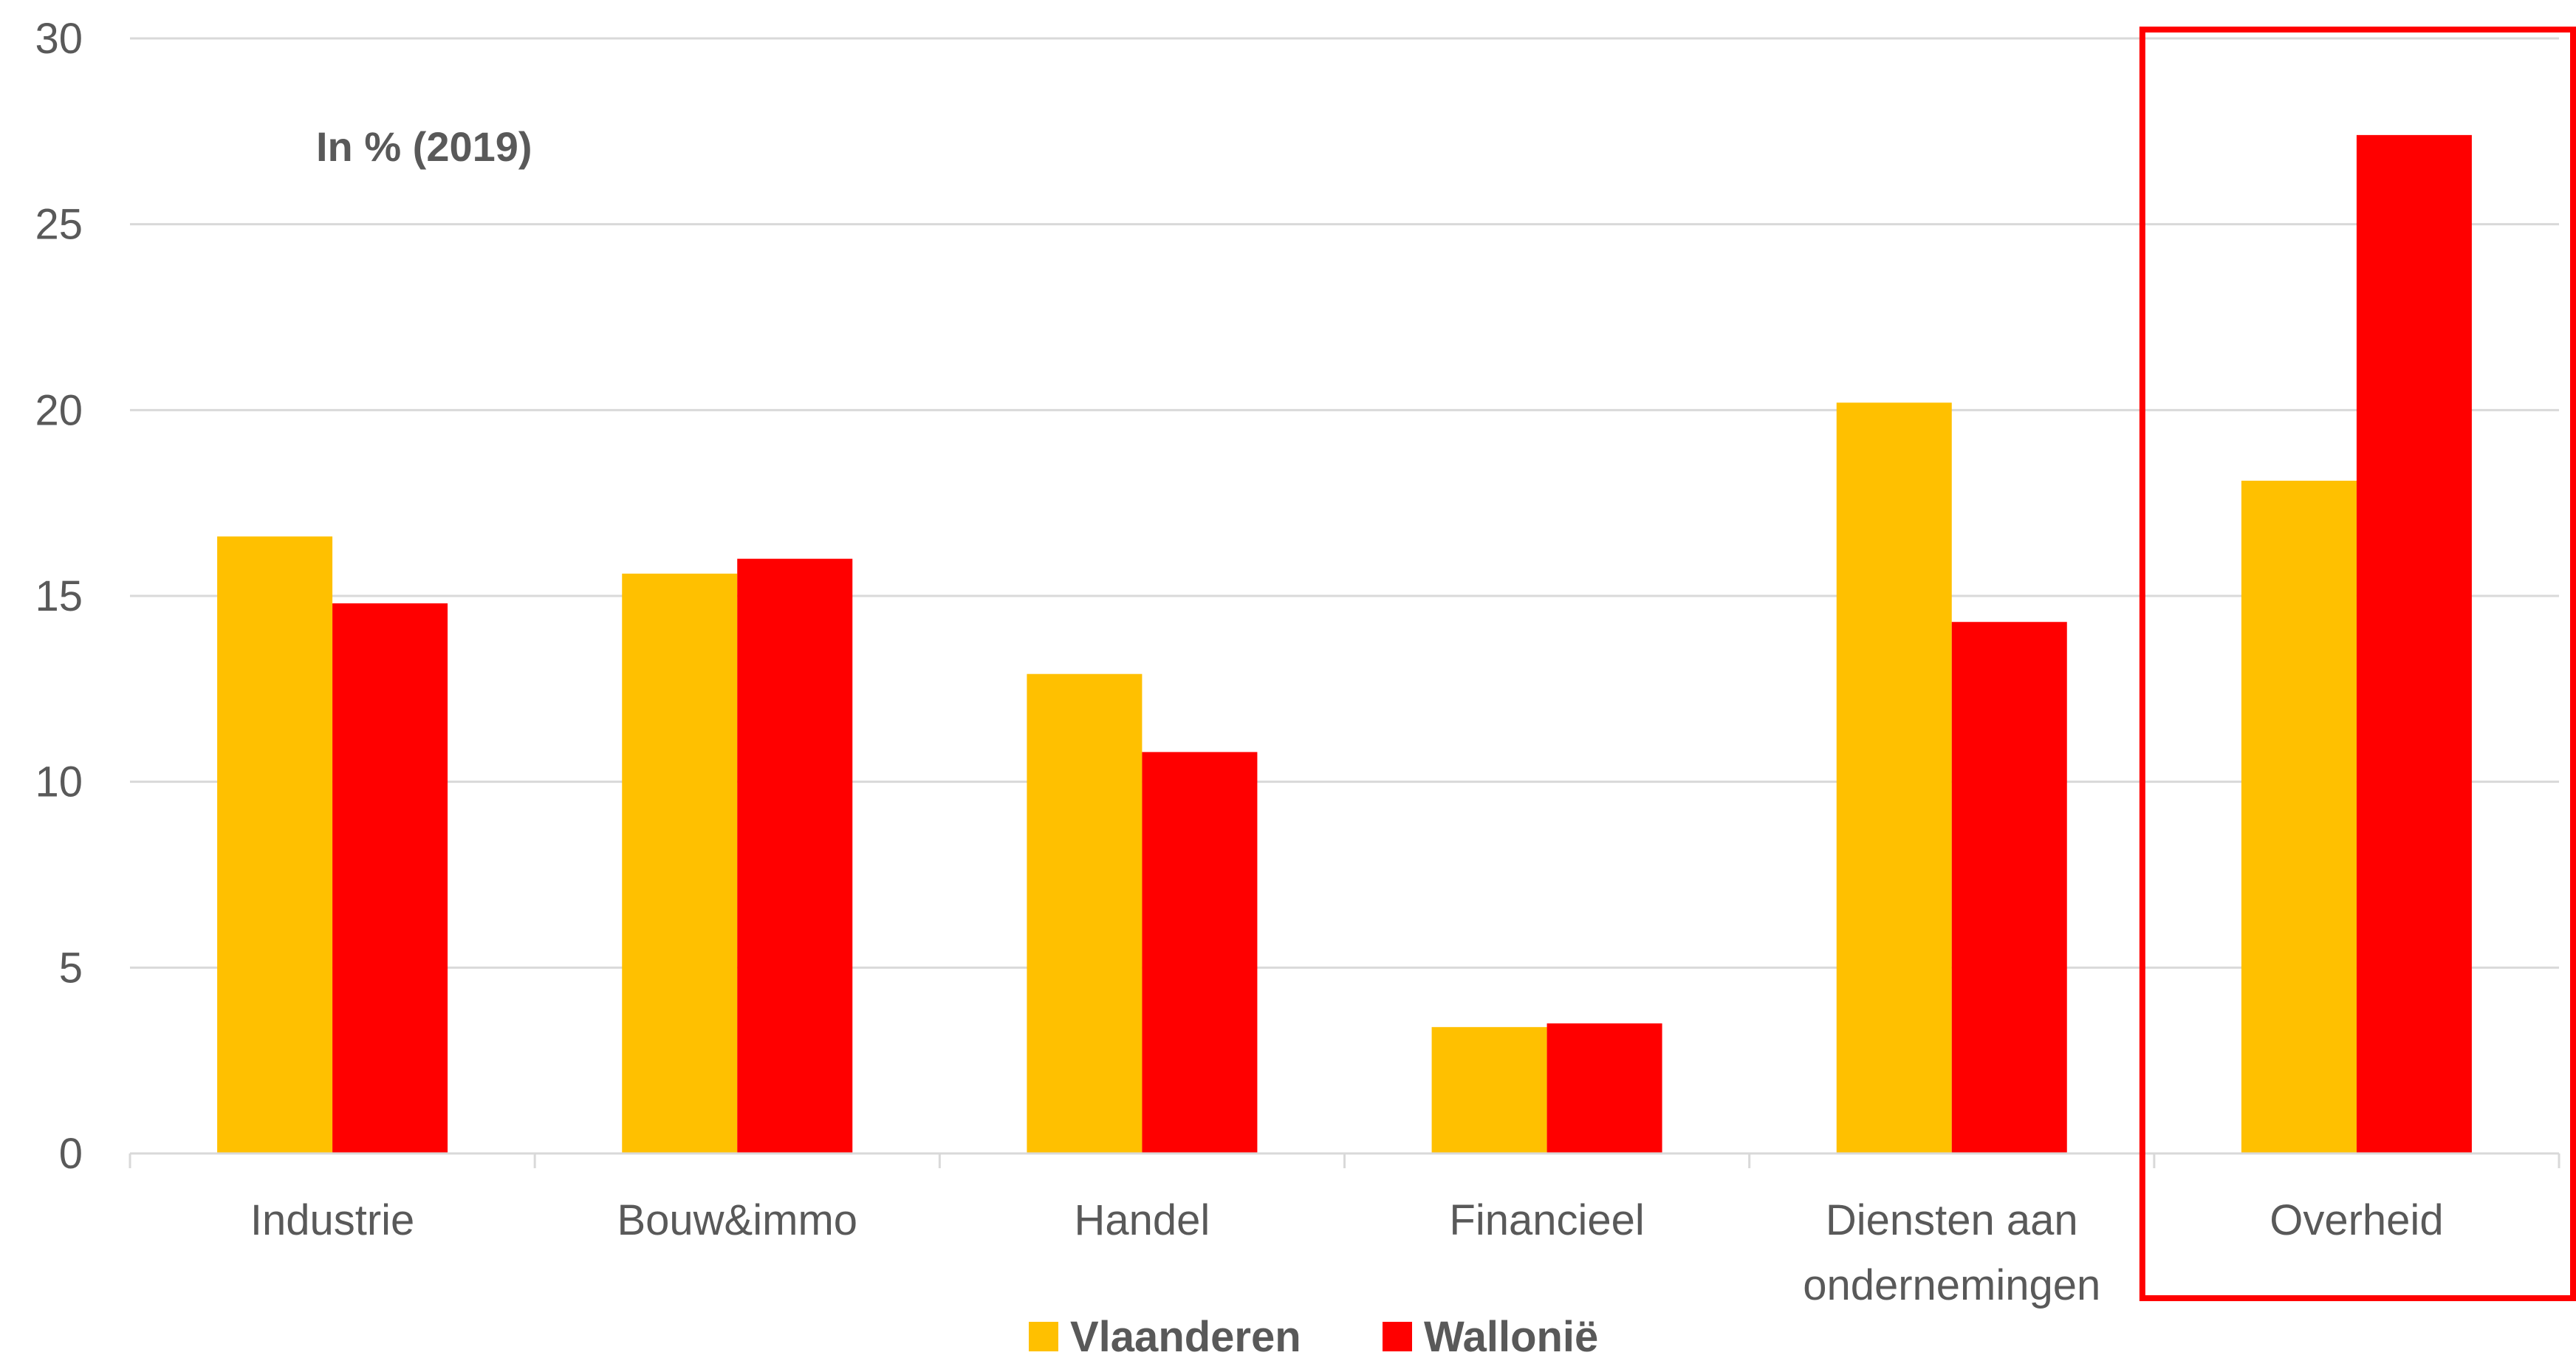  Describe the element at coordinates (1511, 1336) in the screenshot. I see `legend-label: Wallonië` at that location.